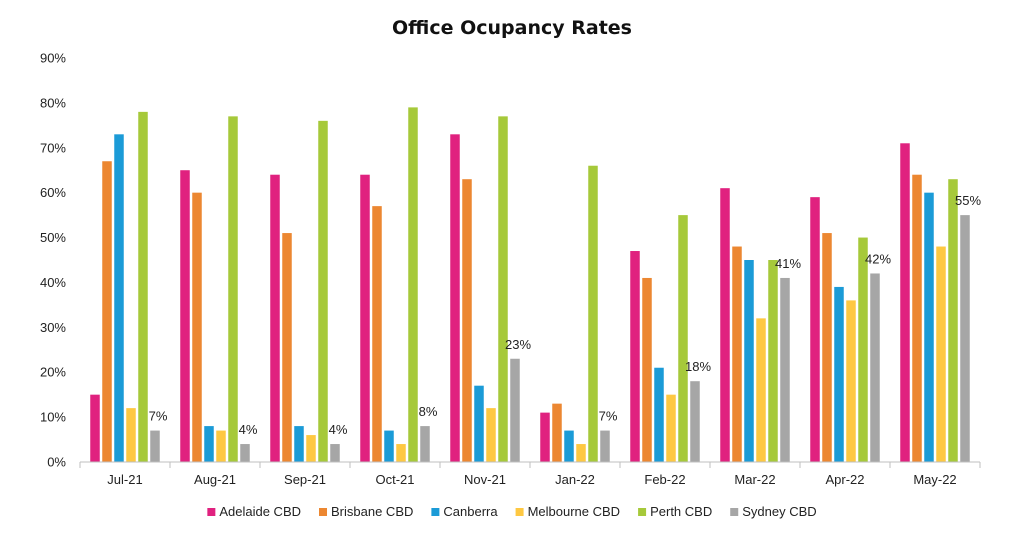  What do you see at coordinates (53, 58) in the screenshot?
I see `y-tick-label: 90%` at bounding box center [53, 58].